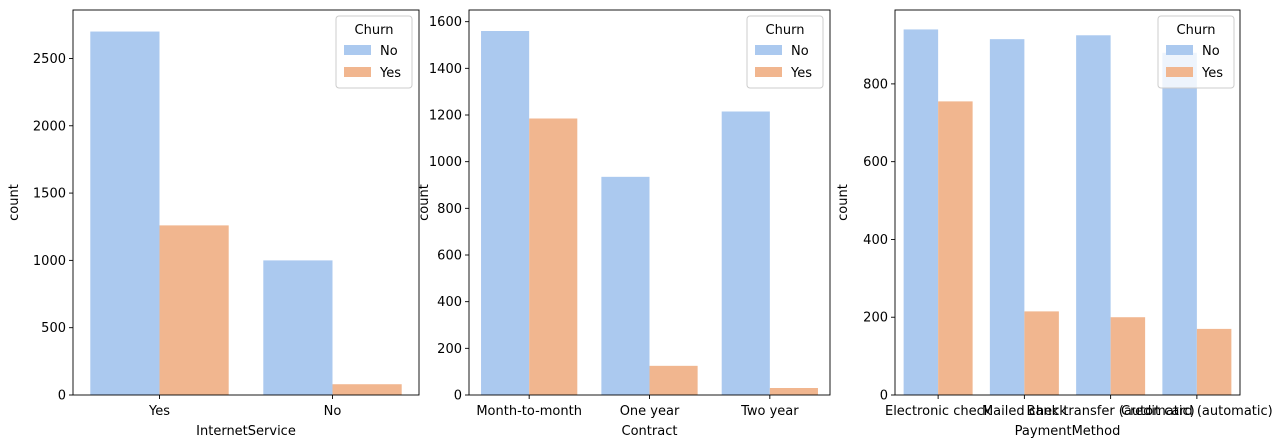 This screenshot has width=1285, height=448. Describe the element at coordinates (529, 411) in the screenshot. I see `x-tick-label: Month-to-month` at that location.